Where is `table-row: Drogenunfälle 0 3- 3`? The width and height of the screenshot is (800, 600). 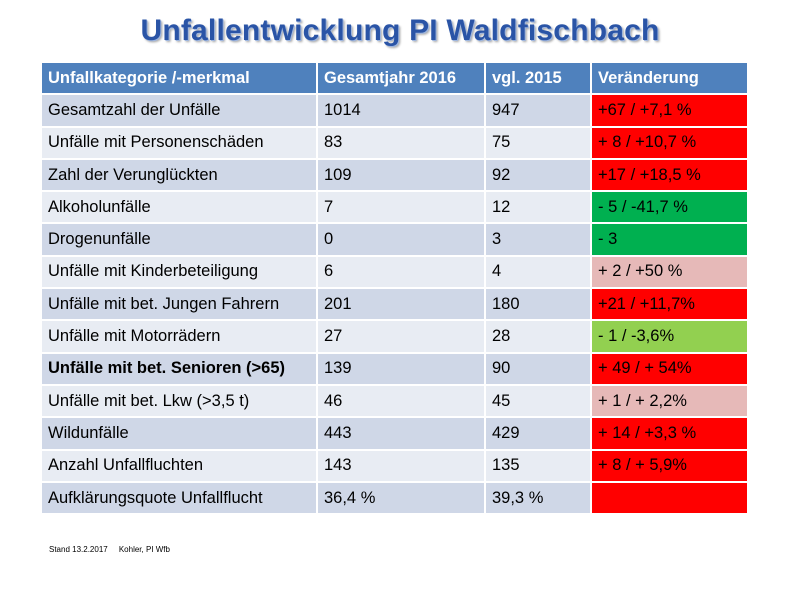 table-row: Drogenunfälle 0 3- 3 is located at coordinates (394, 239).